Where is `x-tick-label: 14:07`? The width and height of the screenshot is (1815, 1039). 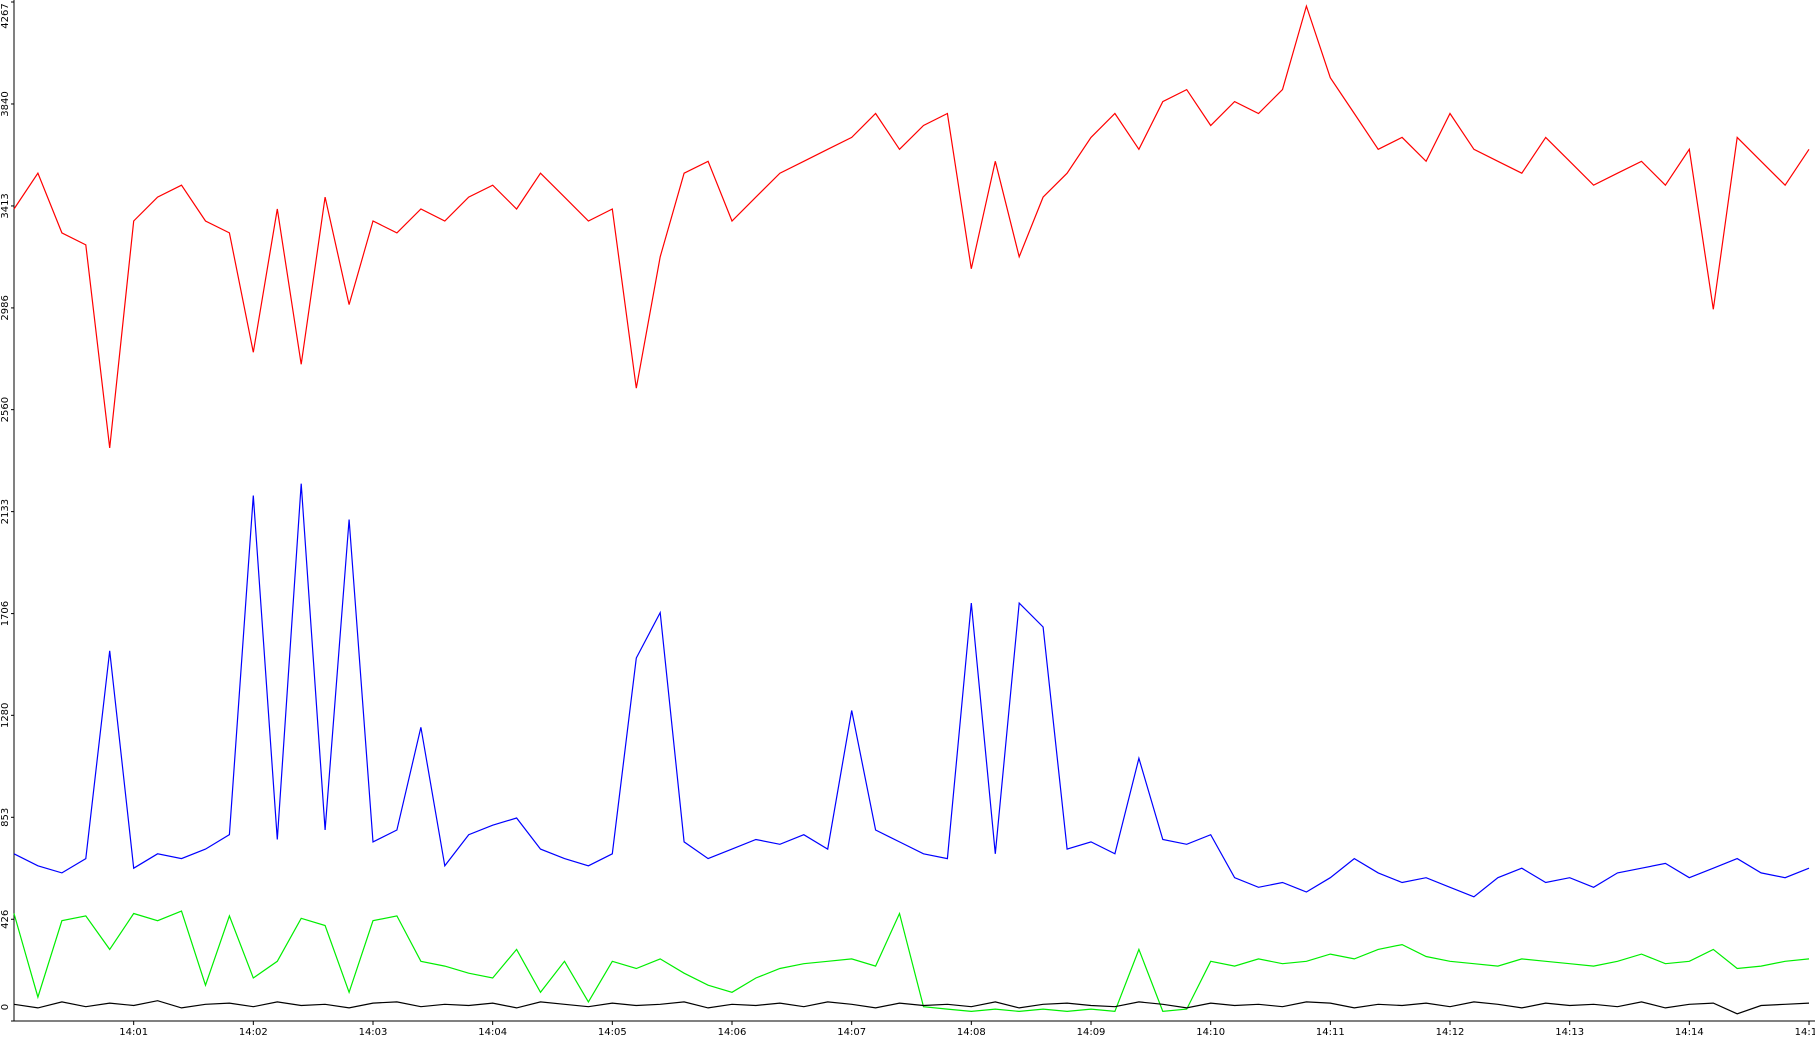 x-tick-label: 14:07 is located at coordinates (851, 1032).